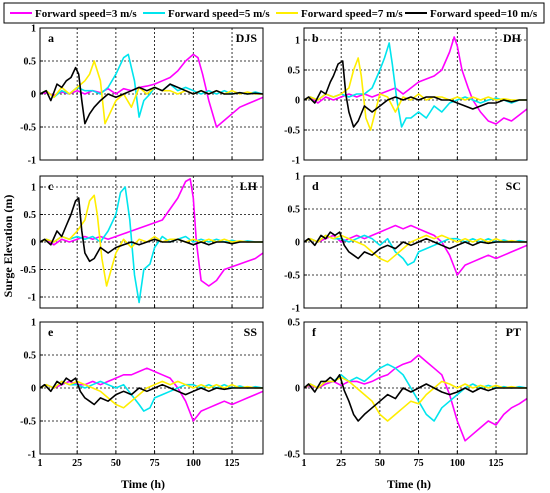  I want to click on legend-box, so click(274, 13).